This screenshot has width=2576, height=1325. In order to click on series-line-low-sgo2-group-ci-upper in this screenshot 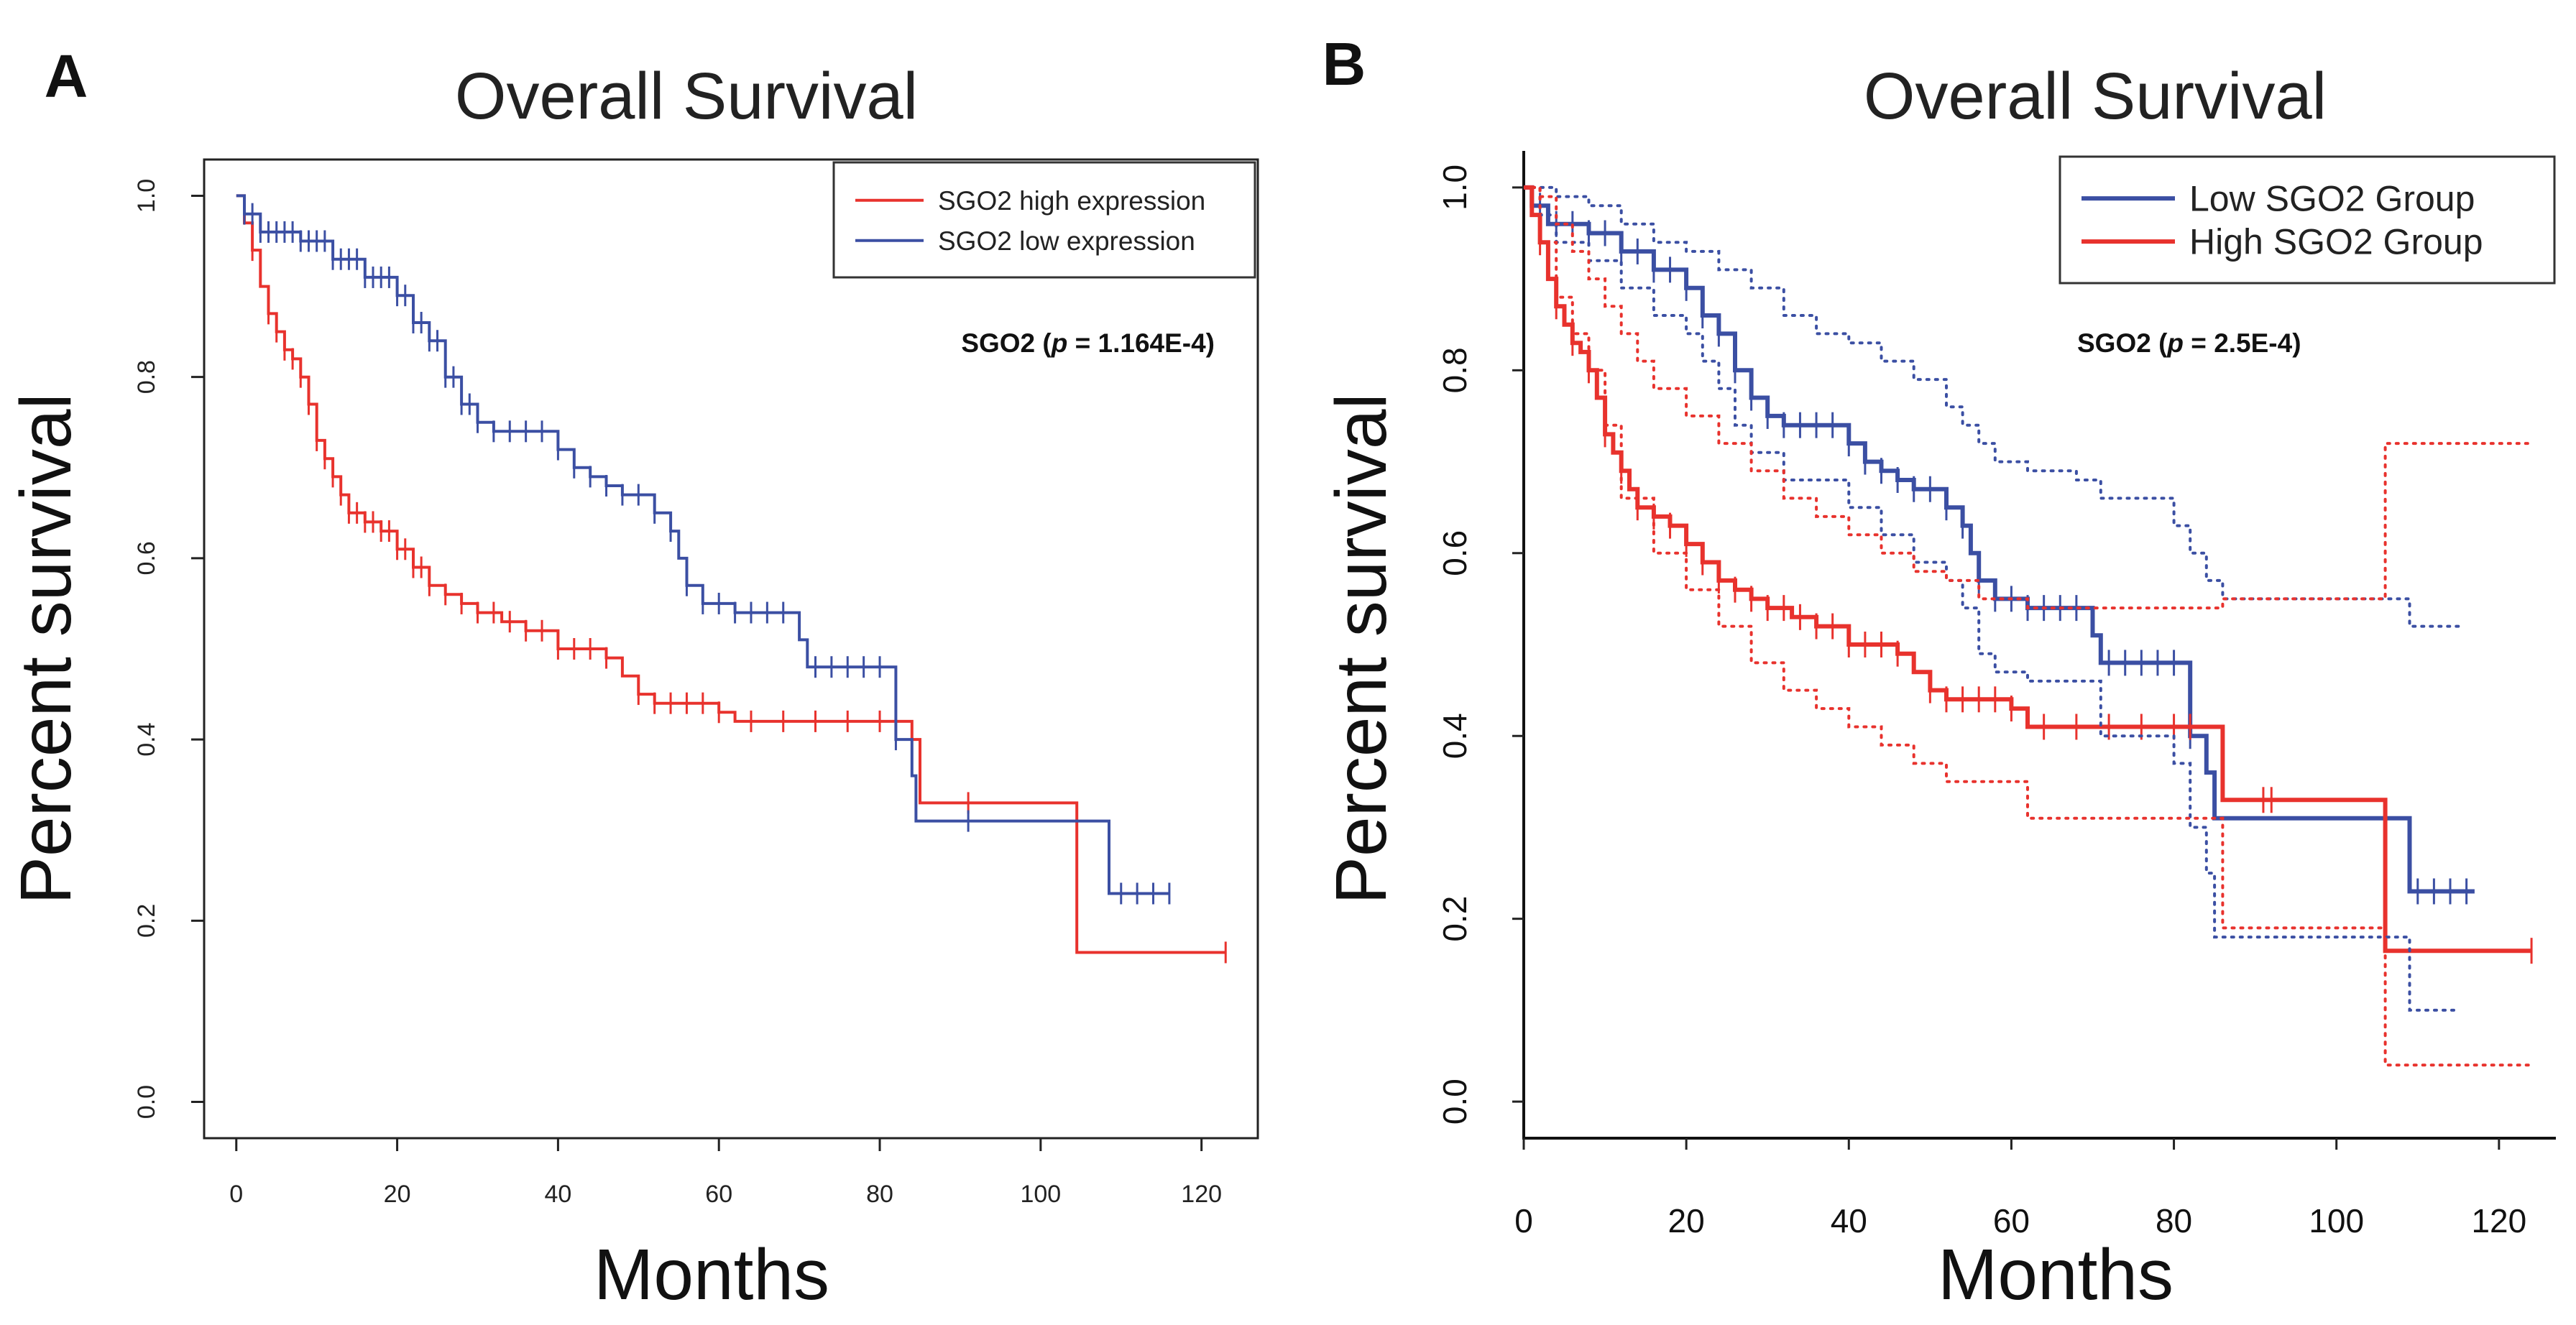, I will do `click(1992, 406)`.